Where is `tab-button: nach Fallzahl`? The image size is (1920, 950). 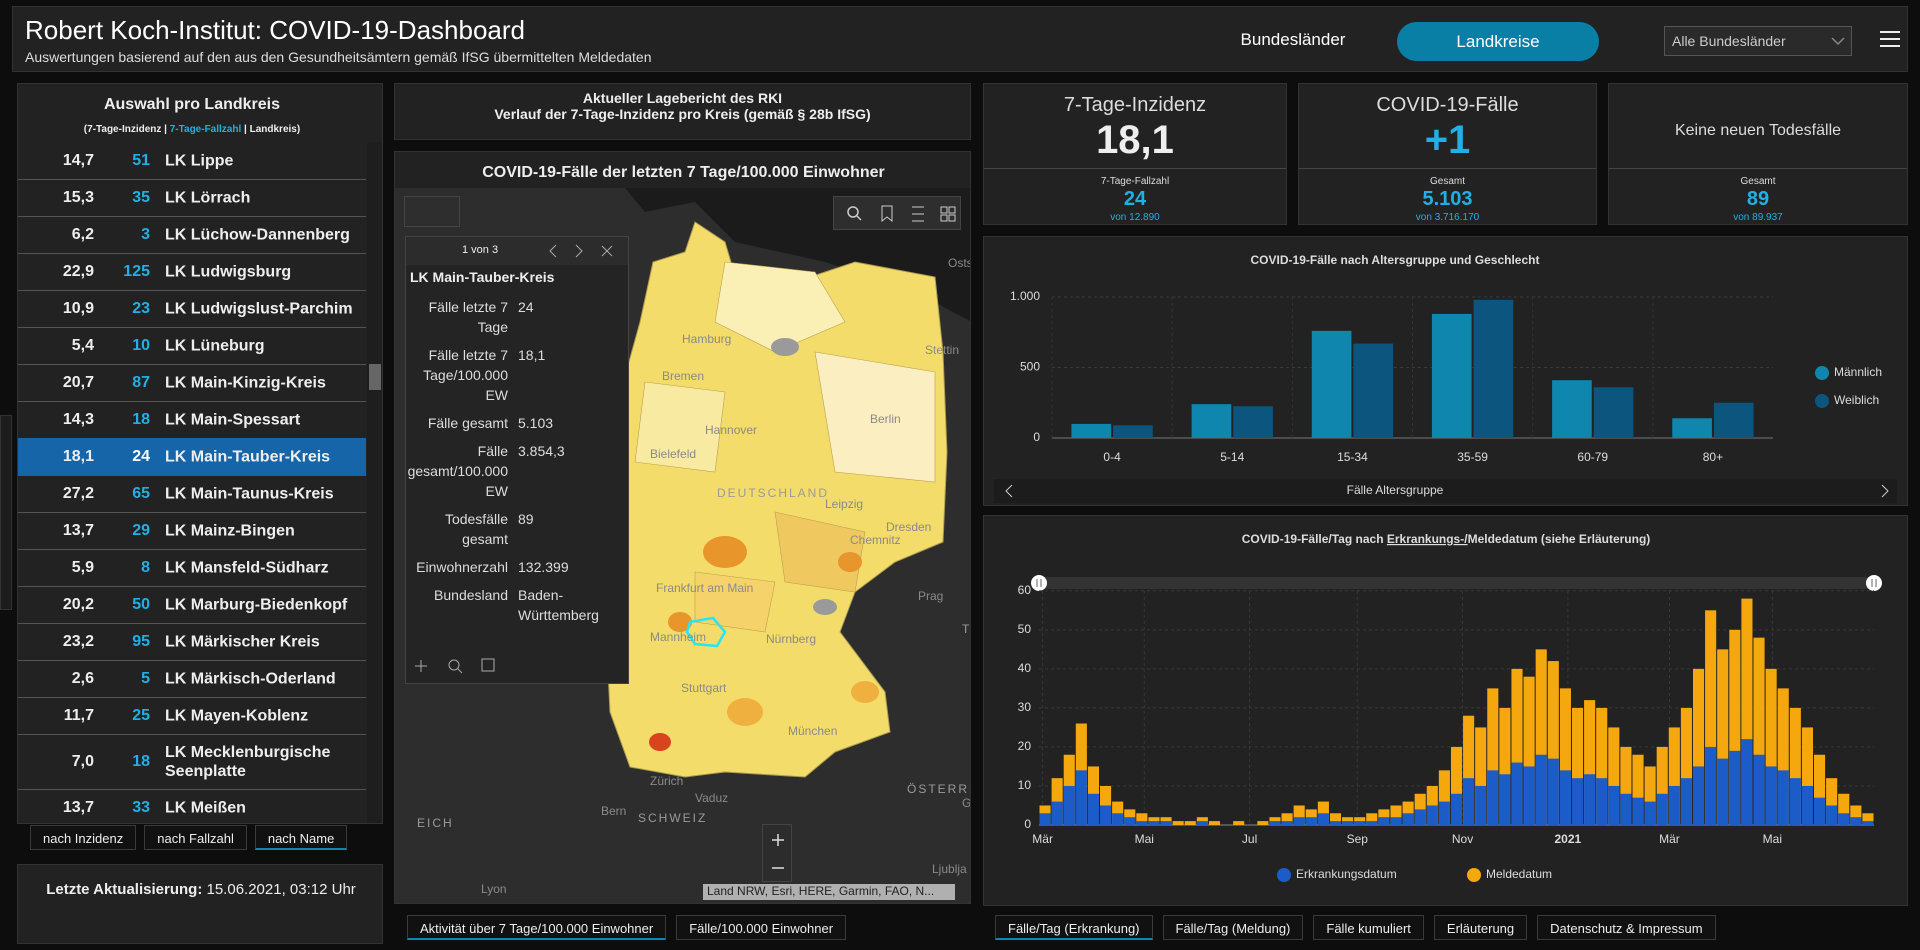
tab-button: nach Fallzahl is located at coordinates (195, 837).